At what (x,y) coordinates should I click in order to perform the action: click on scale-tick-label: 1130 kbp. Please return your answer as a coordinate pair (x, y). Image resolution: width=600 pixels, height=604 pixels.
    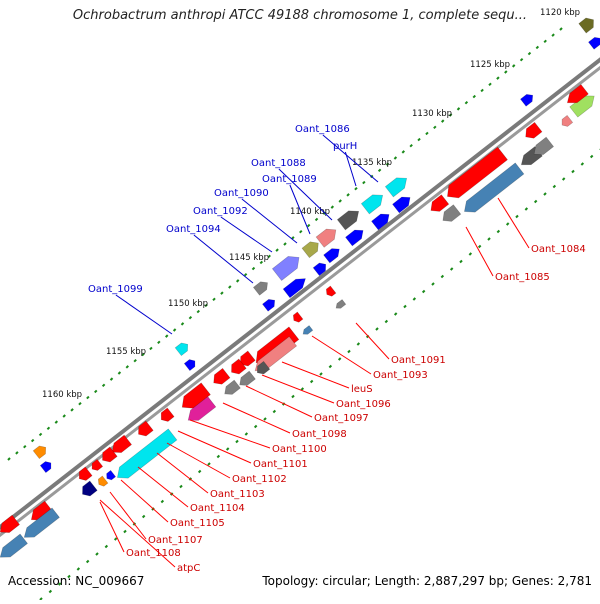
    Looking at the image, I should click on (432, 114).